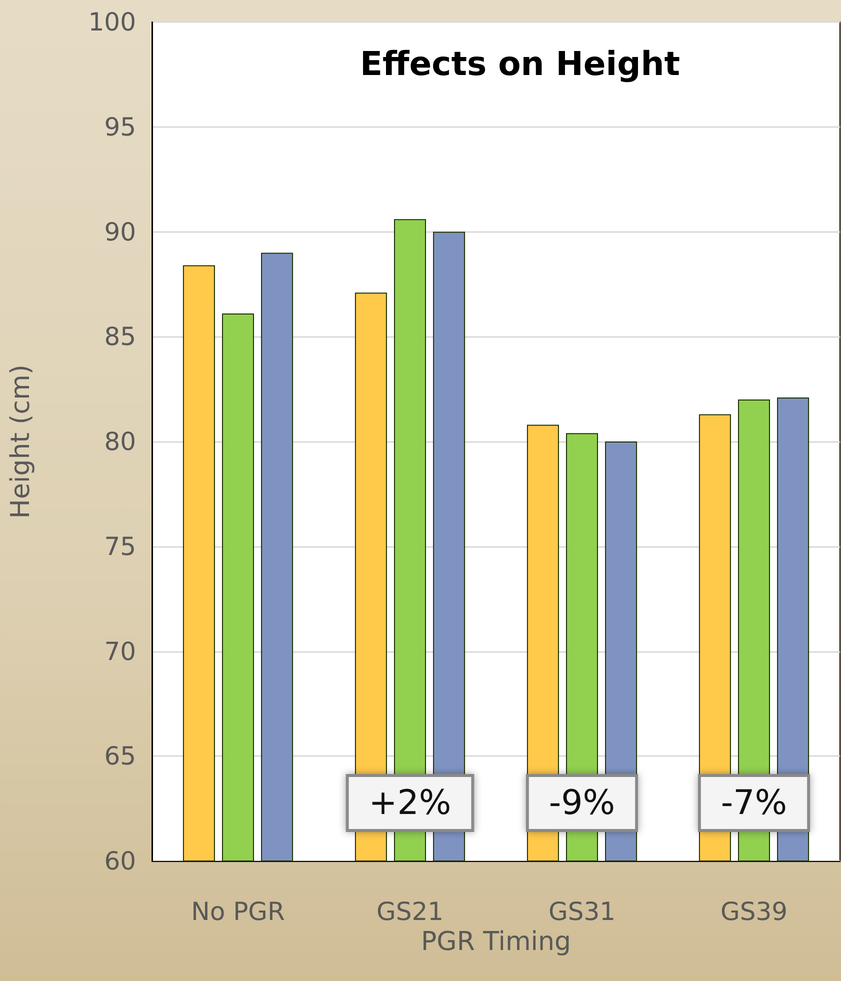  What do you see at coordinates (120, 546) in the screenshot?
I see `y-tick-label: 75` at bounding box center [120, 546].